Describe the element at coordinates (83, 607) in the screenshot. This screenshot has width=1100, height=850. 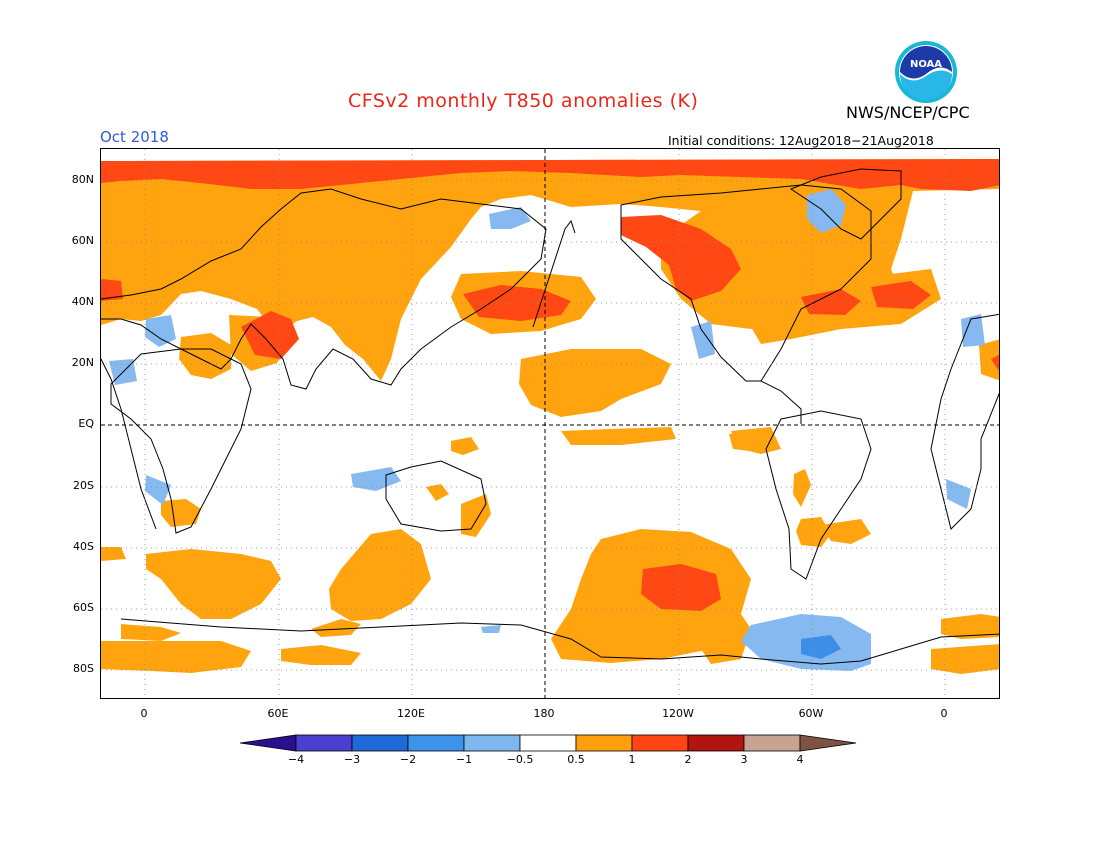
I see `lat-label: 60S` at that location.